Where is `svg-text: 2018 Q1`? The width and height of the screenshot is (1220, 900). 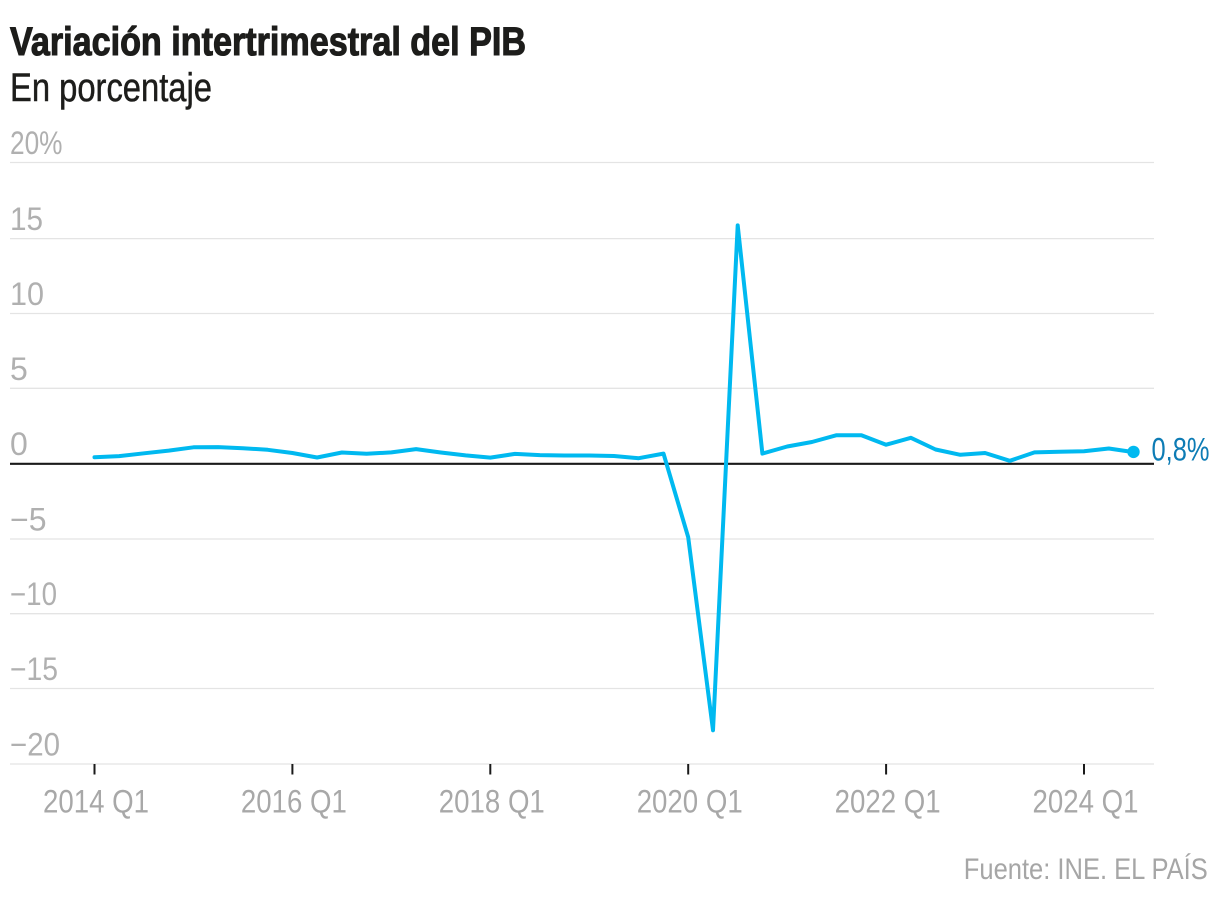 svg-text: 2018 Q1 is located at coordinates (492, 802).